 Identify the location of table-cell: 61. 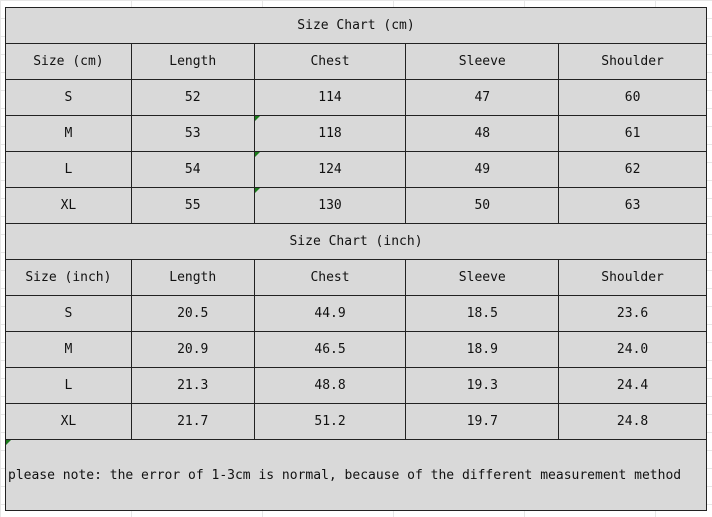
(632, 133).